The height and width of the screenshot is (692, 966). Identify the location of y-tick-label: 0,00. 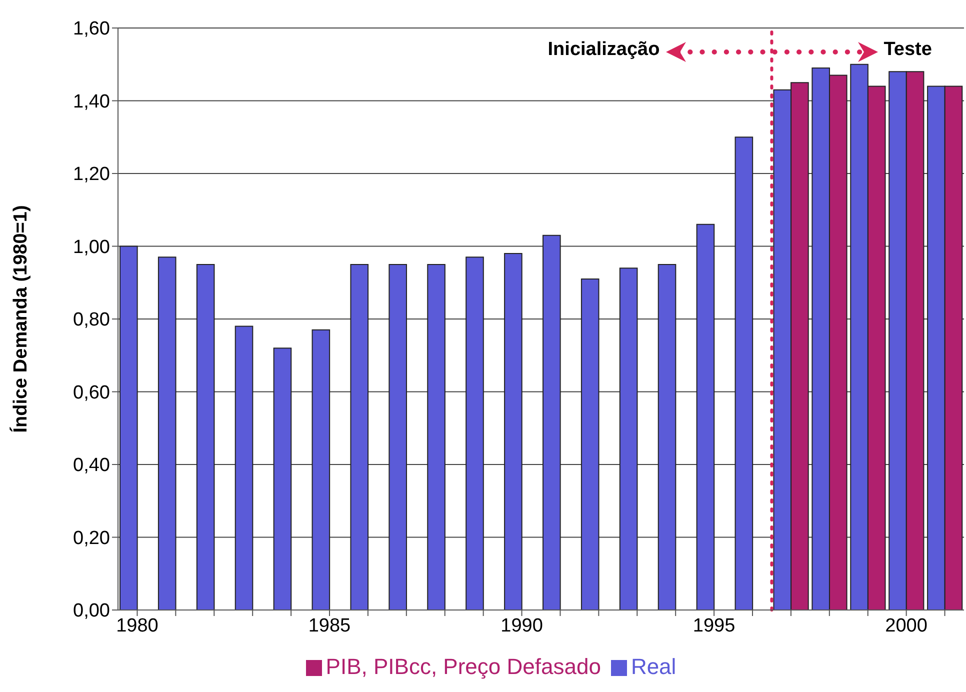
(91, 611).